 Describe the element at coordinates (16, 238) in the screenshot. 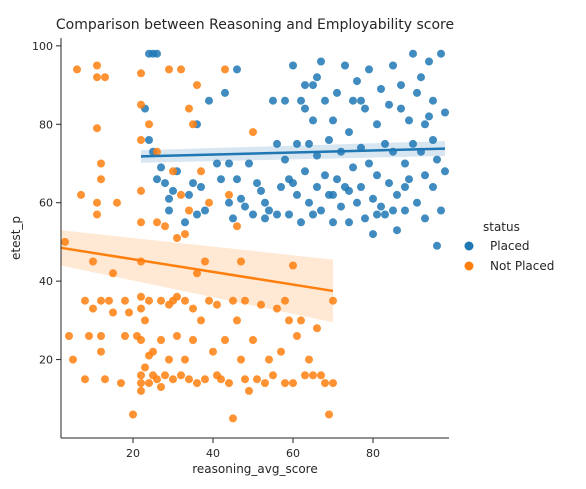

I see `y-axis-label: etest_p` at that location.